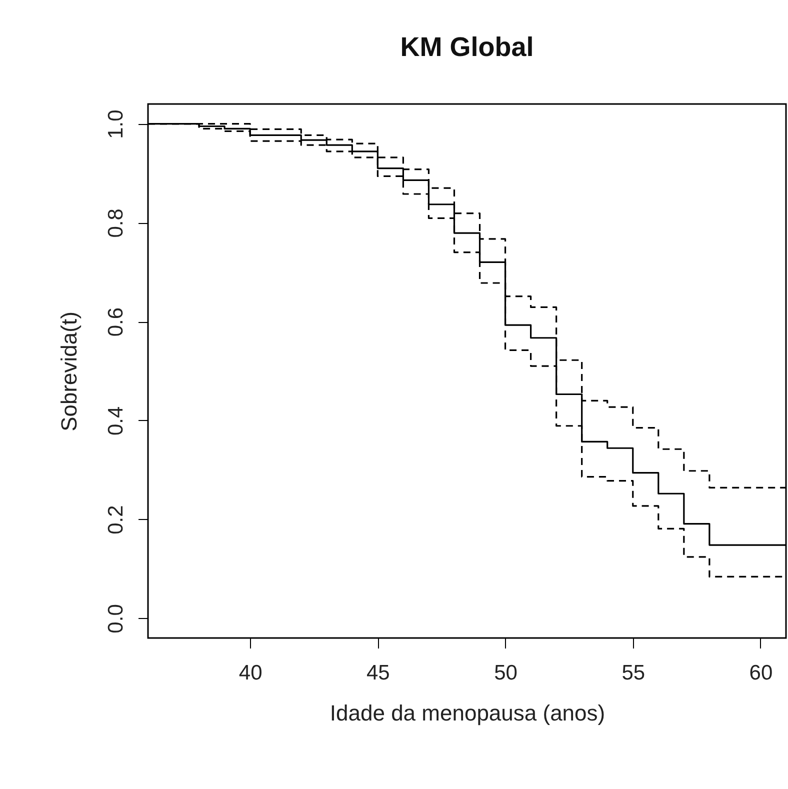  What do you see at coordinates (761, 673) in the screenshot?
I see `x-tick-label: 60` at bounding box center [761, 673].